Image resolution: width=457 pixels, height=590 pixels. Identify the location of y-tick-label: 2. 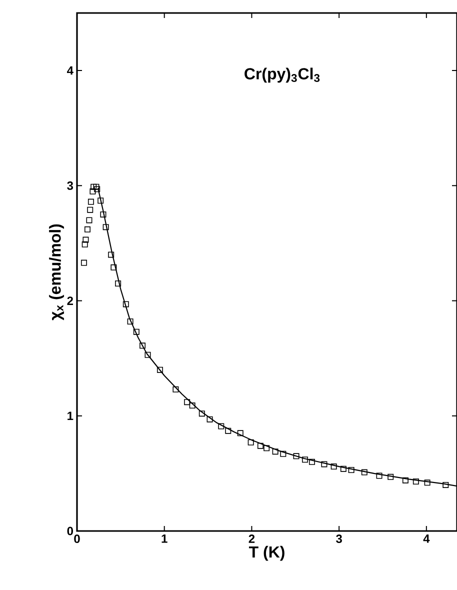
(70, 300).